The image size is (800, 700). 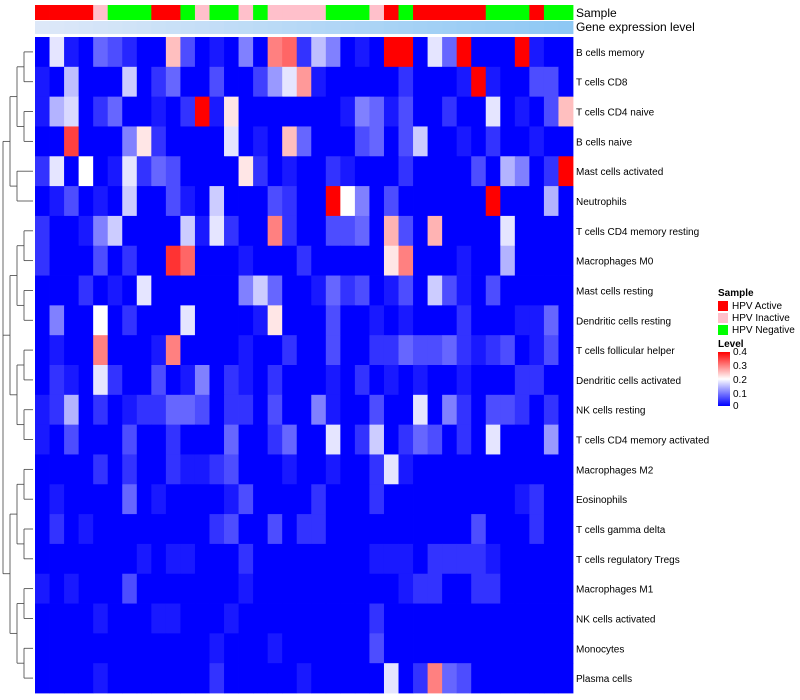 What do you see at coordinates (601, 500) in the screenshot?
I see `row-label: Eosinophils` at bounding box center [601, 500].